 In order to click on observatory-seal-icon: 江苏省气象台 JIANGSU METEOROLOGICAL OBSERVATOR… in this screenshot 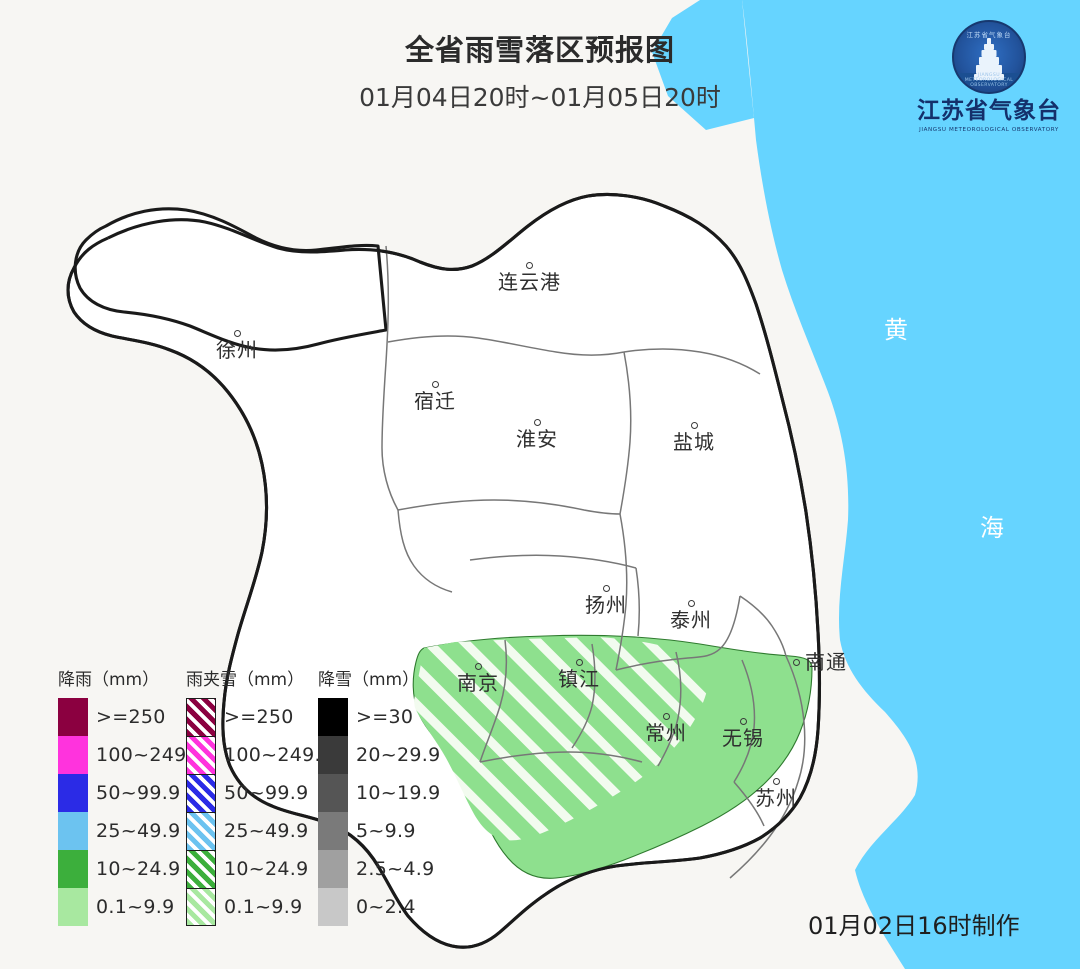, I will do `click(989, 57)`.